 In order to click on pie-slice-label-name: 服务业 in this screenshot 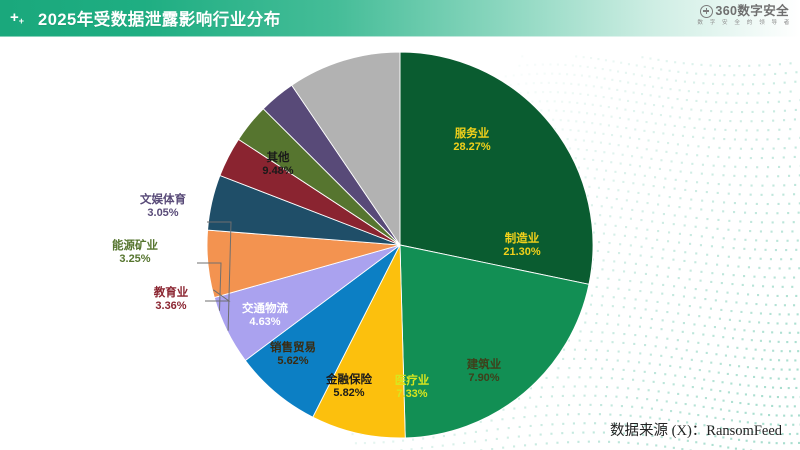, I will do `click(472, 134)`.